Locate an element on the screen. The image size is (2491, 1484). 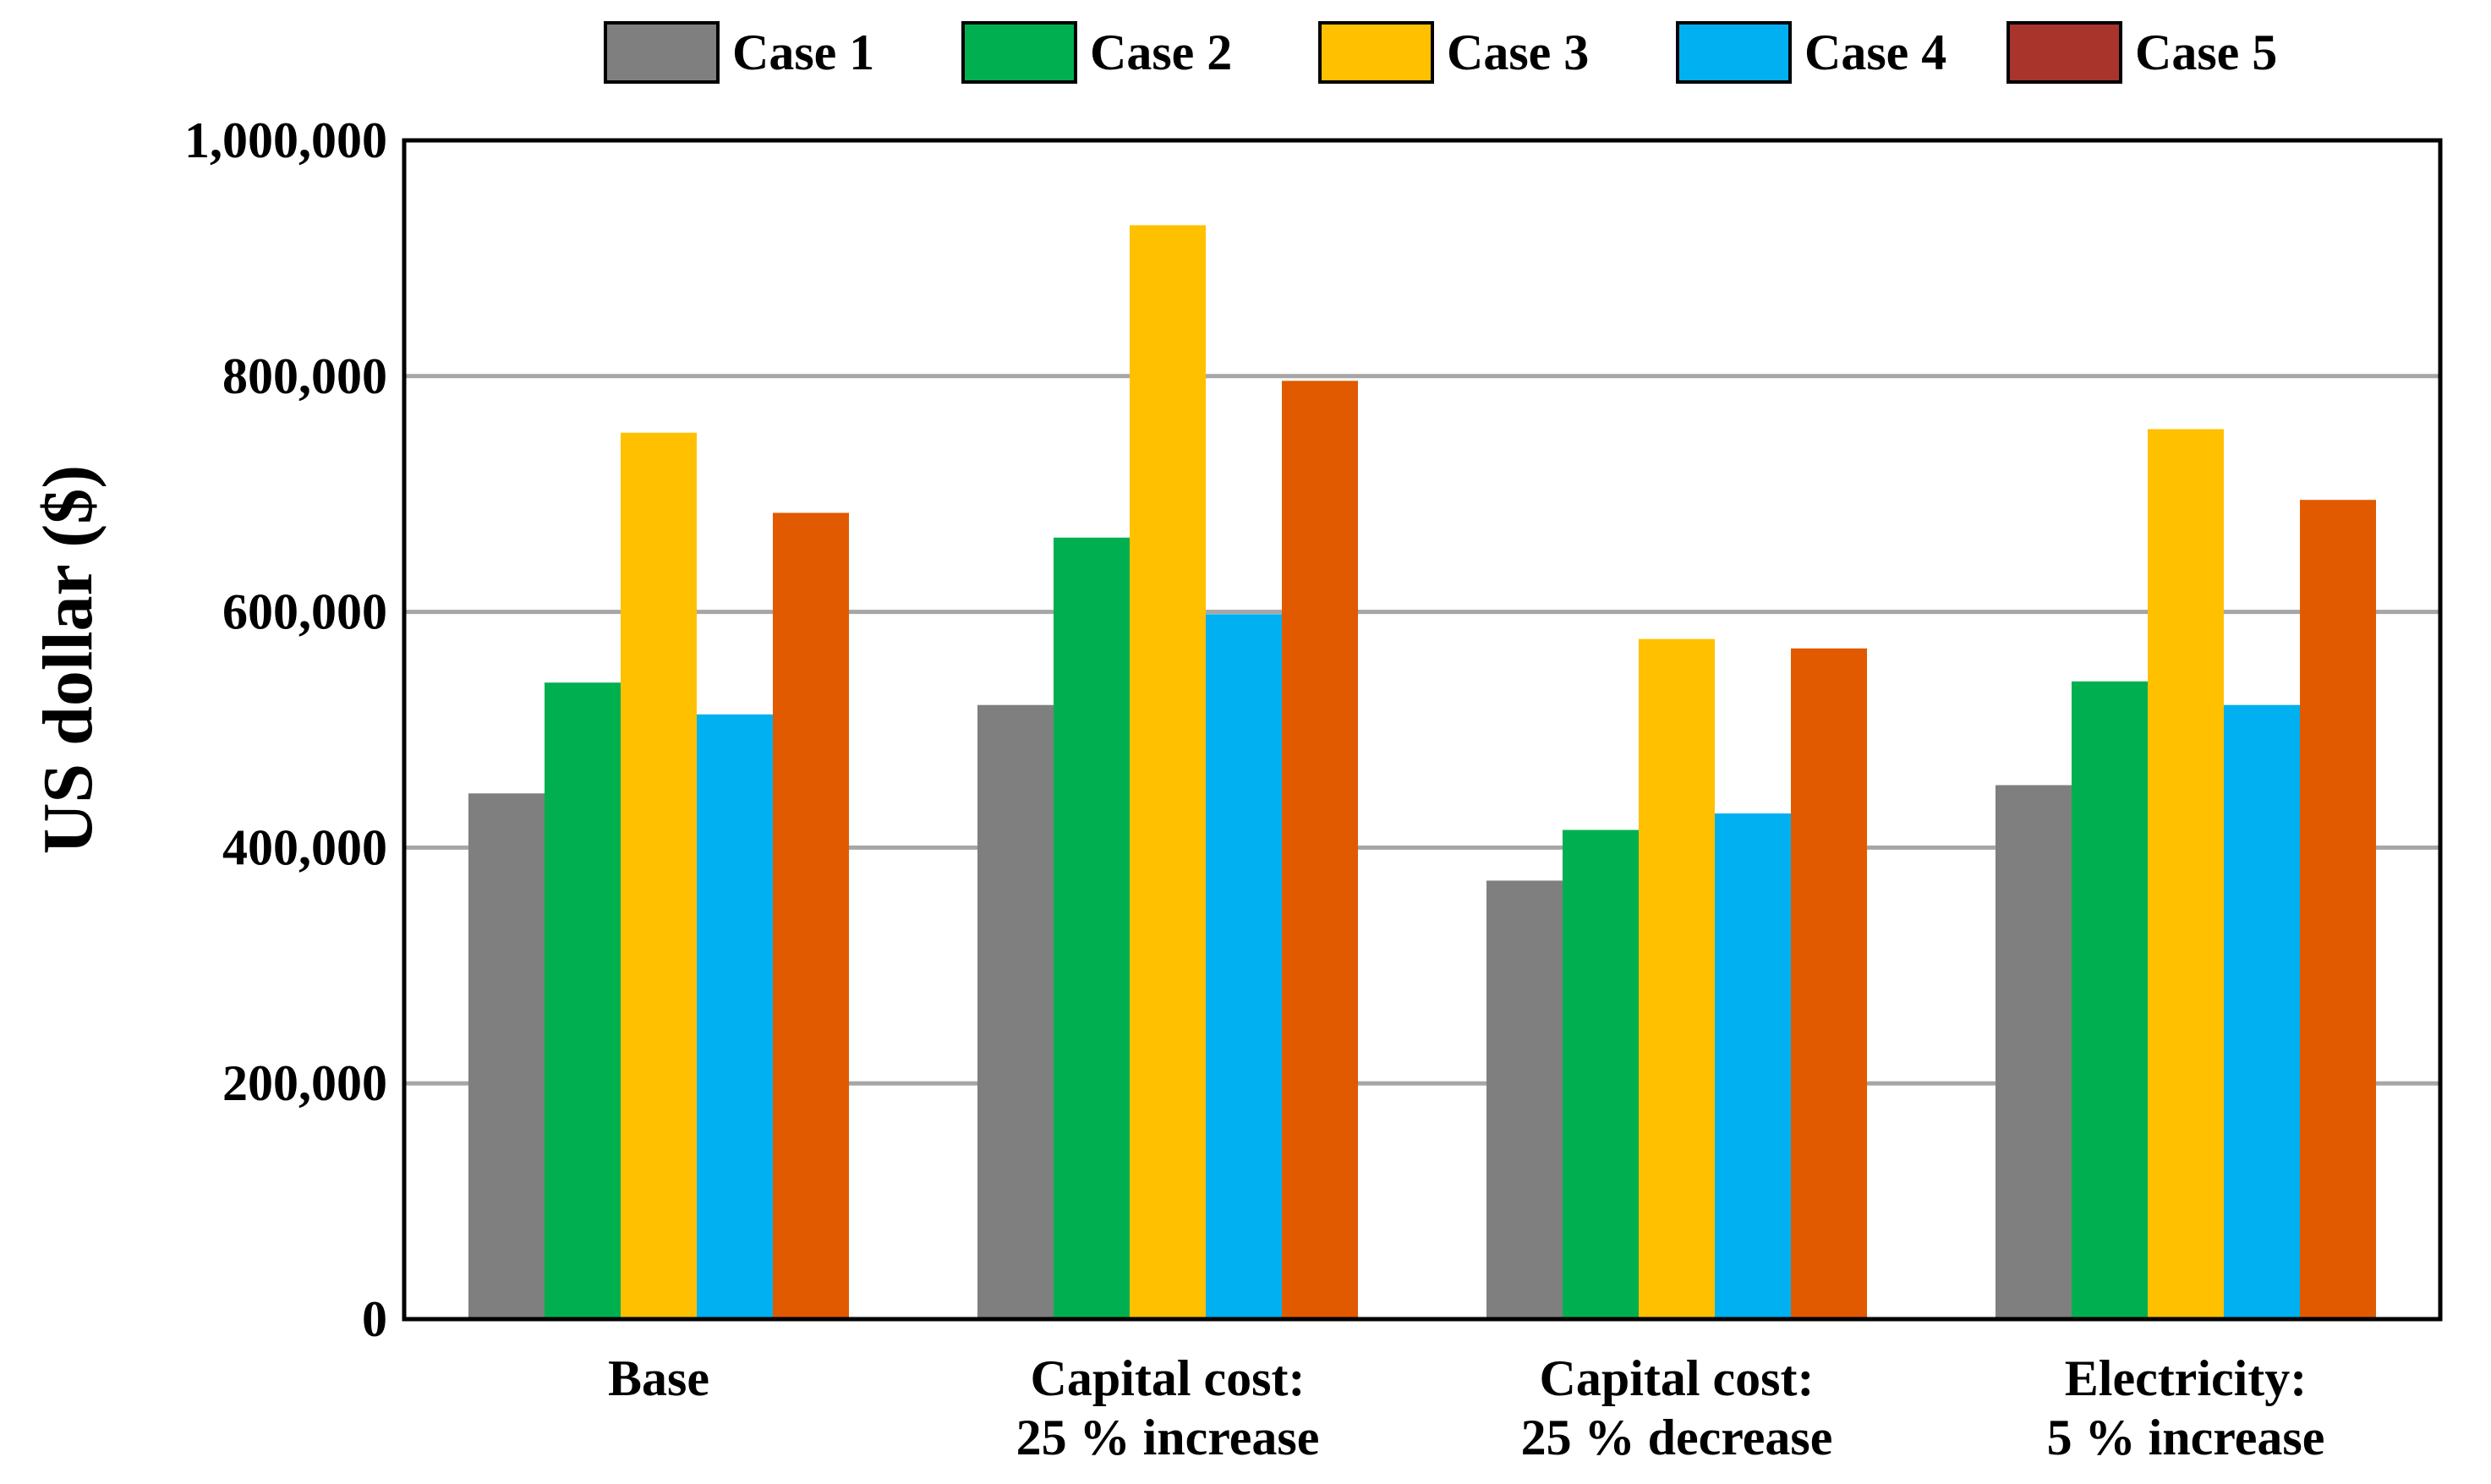
legend-item-case-4: Case 4 is located at coordinates (1811, 52).